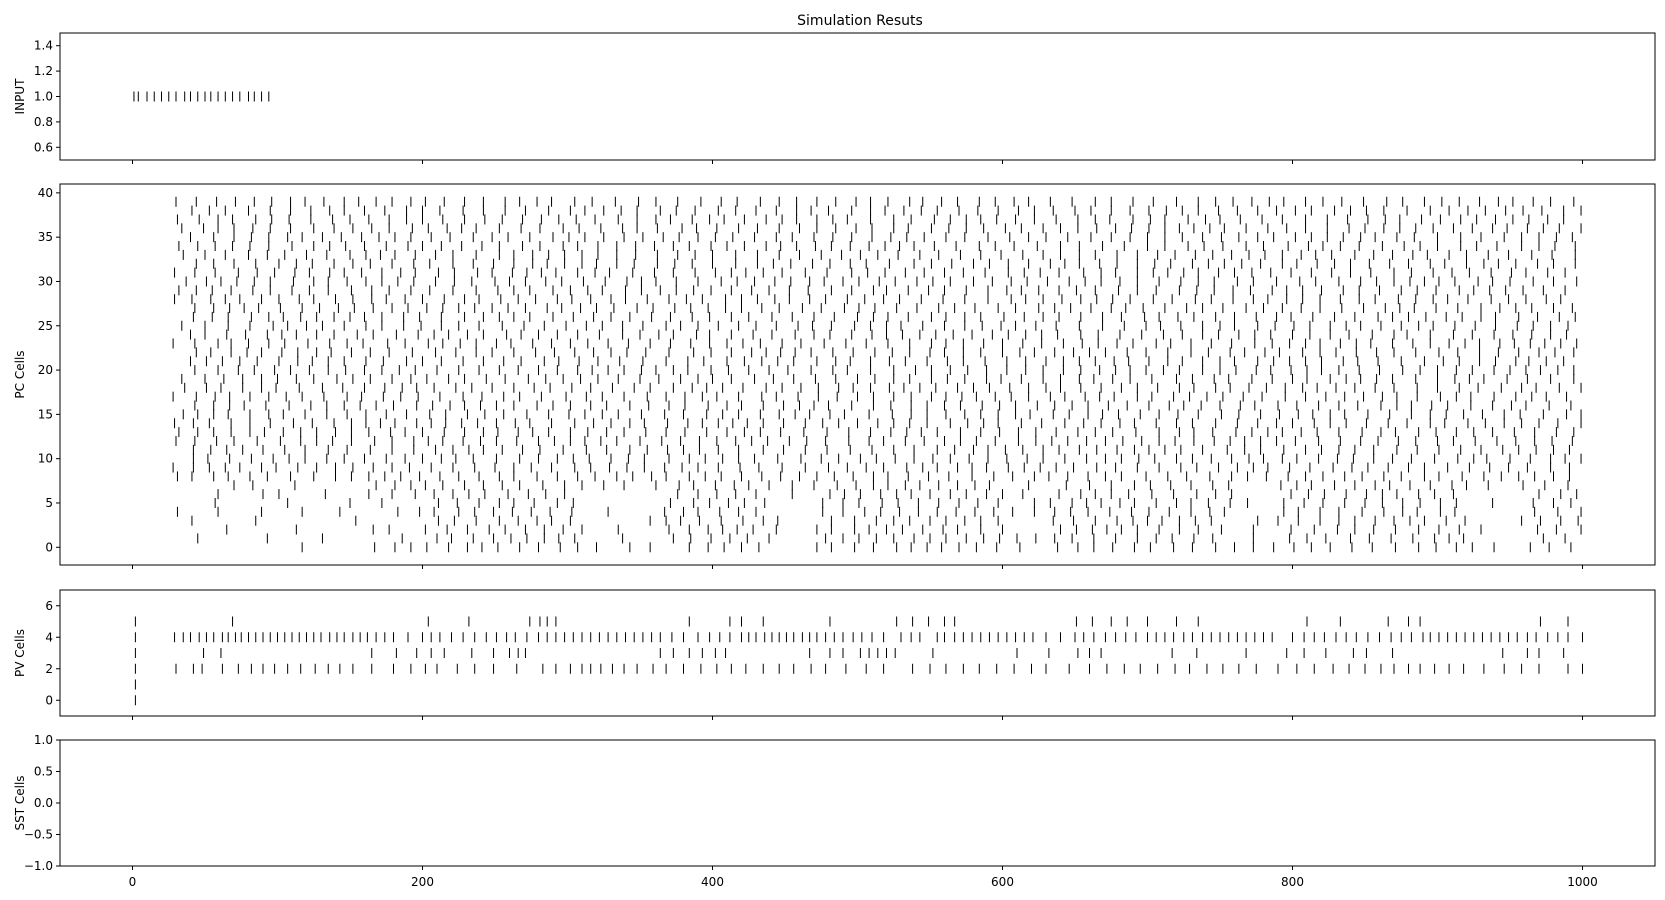 This screenshot has width=1665, height=900. Describe the element at coordinates (20, 653) in the screenshot. I see `ylabel-pv: PV Cells` at that location.